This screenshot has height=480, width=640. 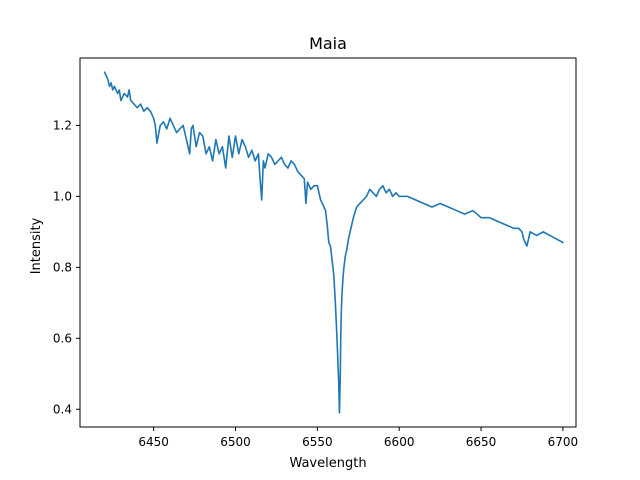 I want to click on chart-title: Maia, so click(x=328, y=43).